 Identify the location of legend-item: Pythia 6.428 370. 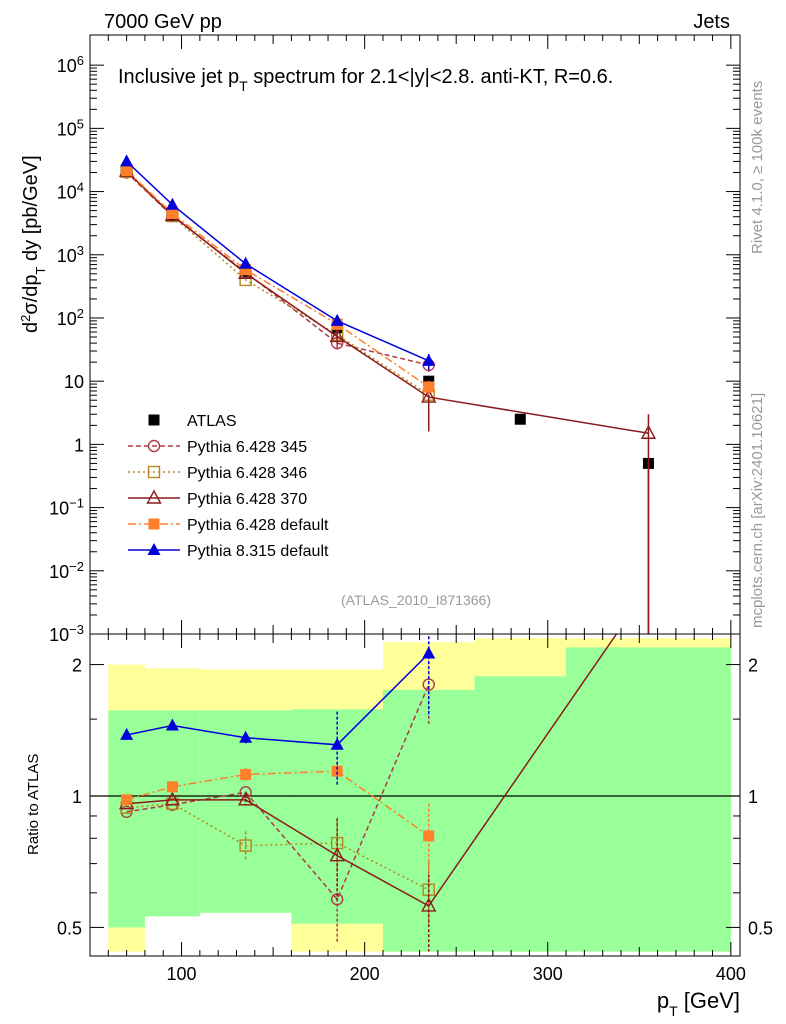
(217, 498).